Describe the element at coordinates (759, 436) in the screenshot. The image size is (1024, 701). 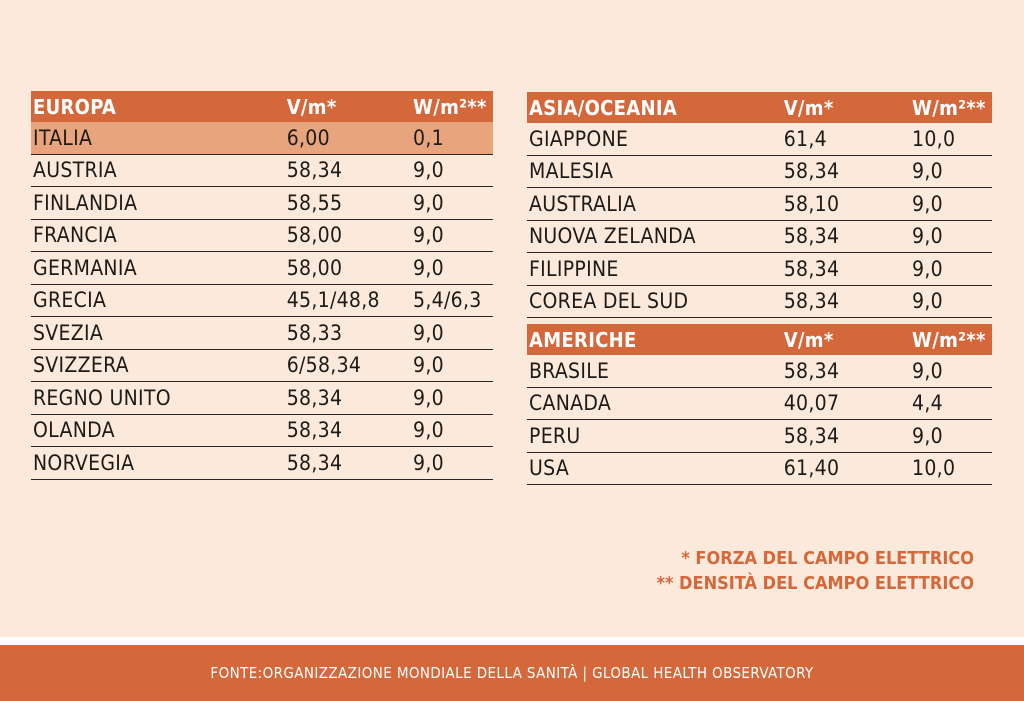
I see `table-row: PERU 58,34 9,0` at that location.